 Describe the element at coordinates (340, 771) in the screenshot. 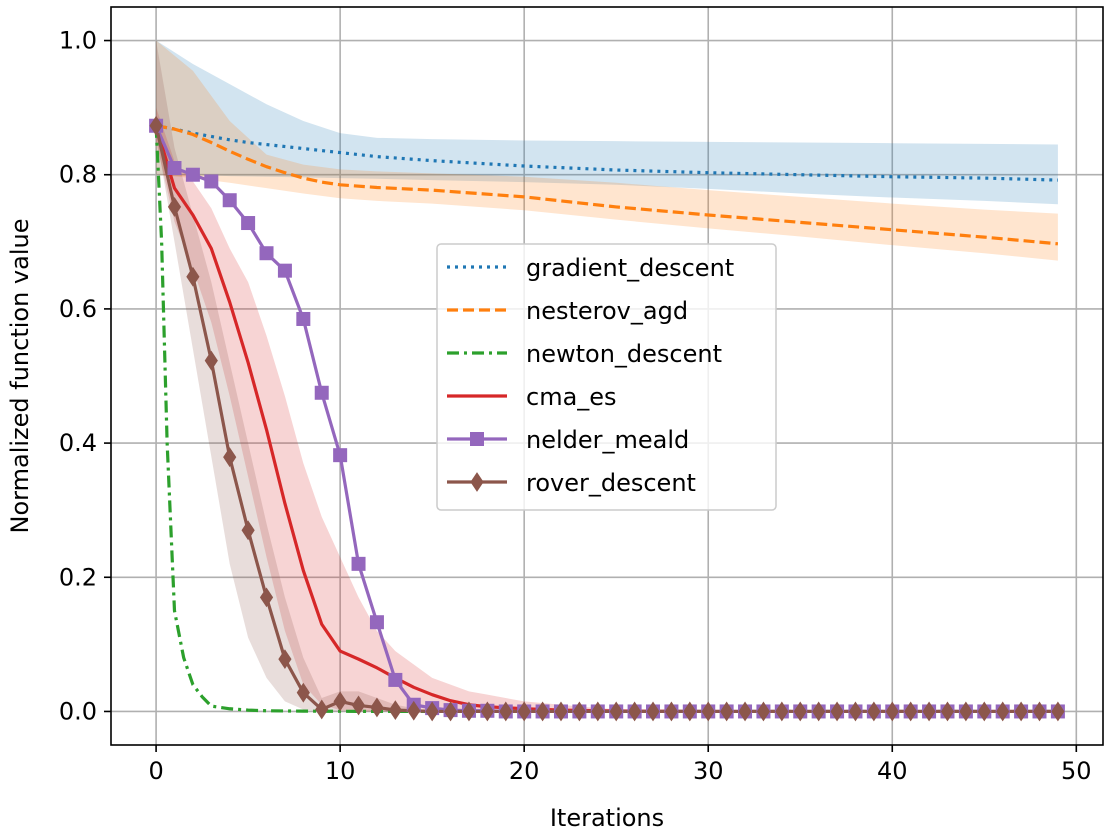

I see `x-tick-label: 10` at that location.